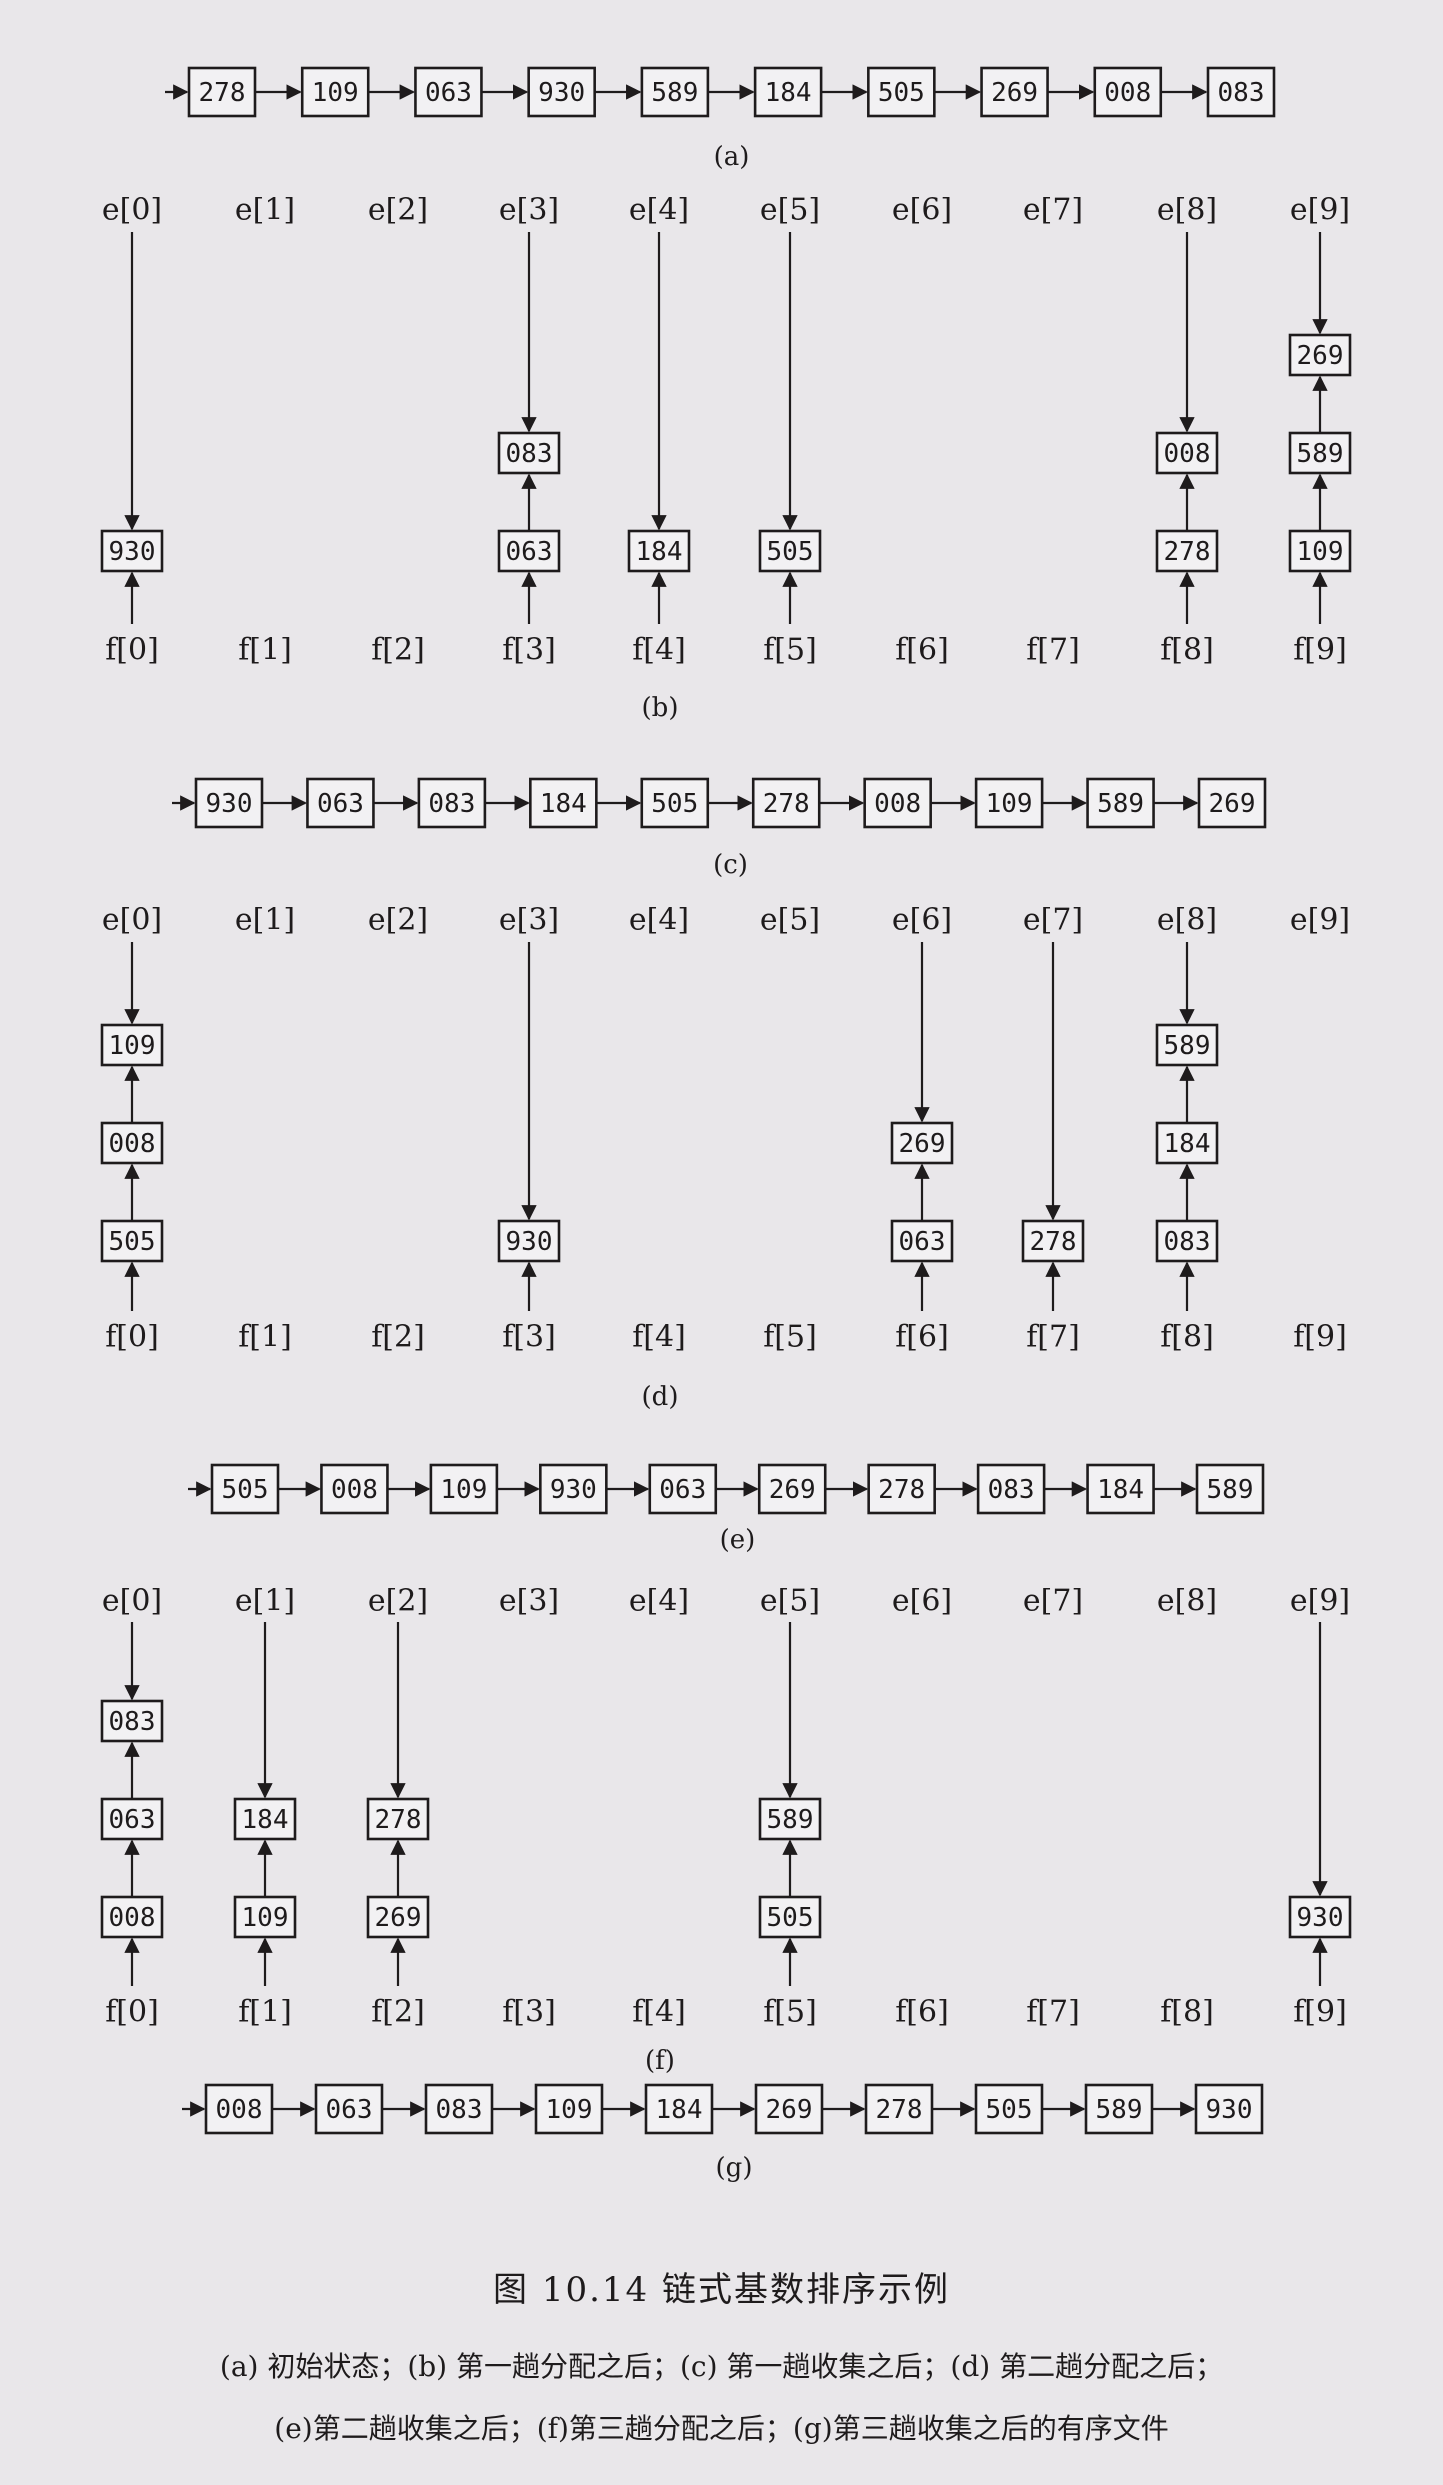  I want to click on list-e-node-box, so click(1011, 1489).